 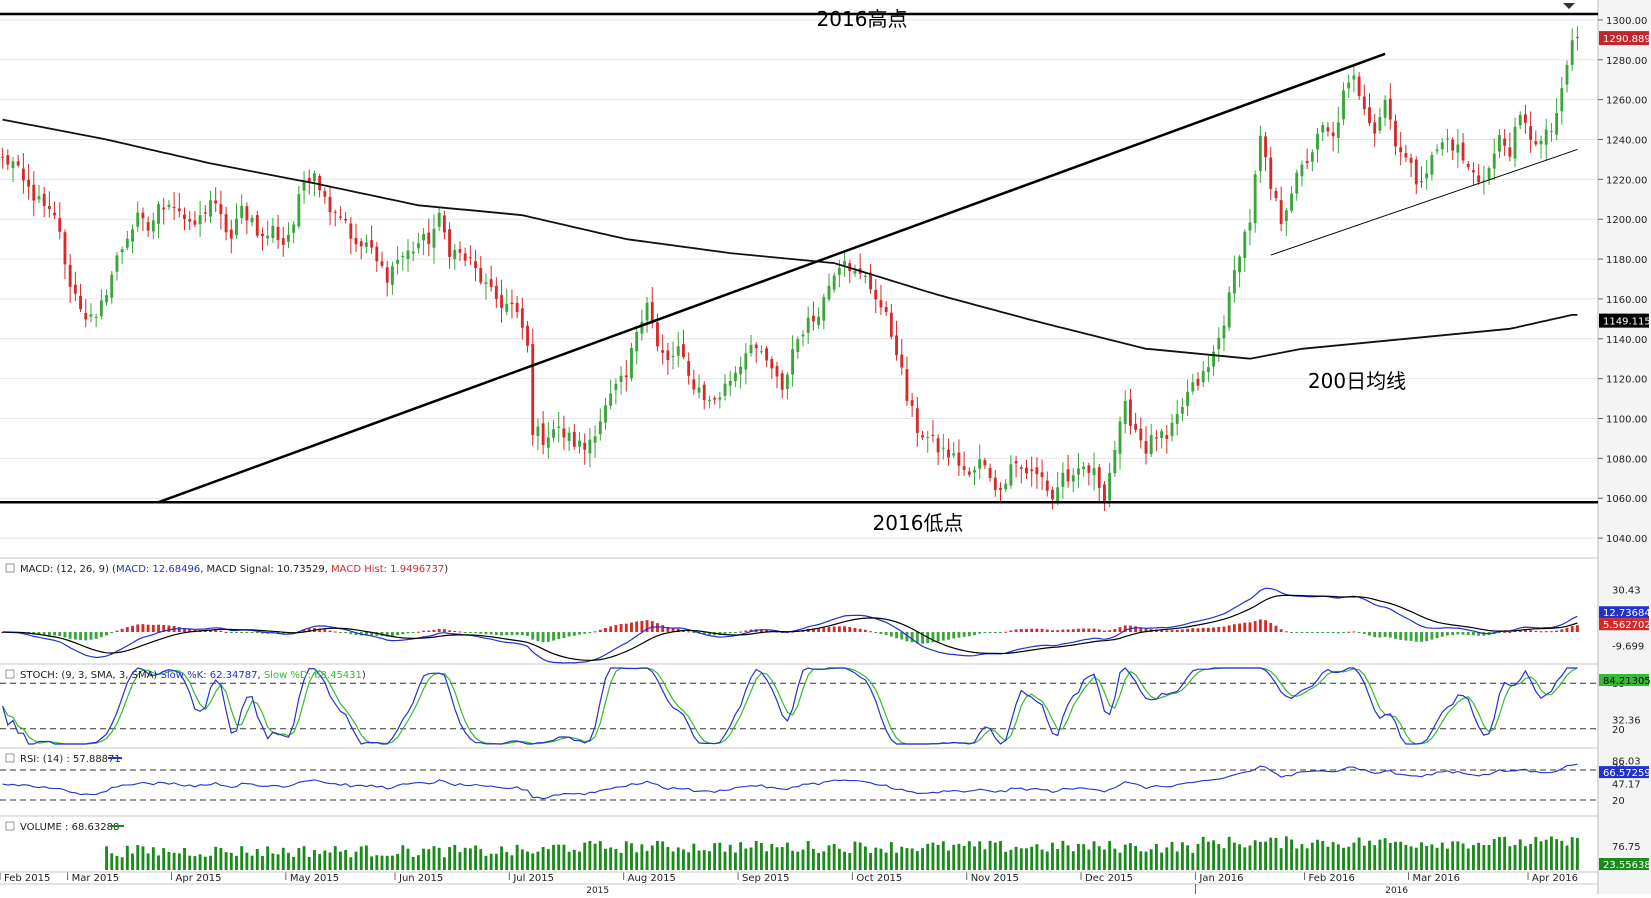 I want to click on stoch-close-icon, so click(x=10, y=674).